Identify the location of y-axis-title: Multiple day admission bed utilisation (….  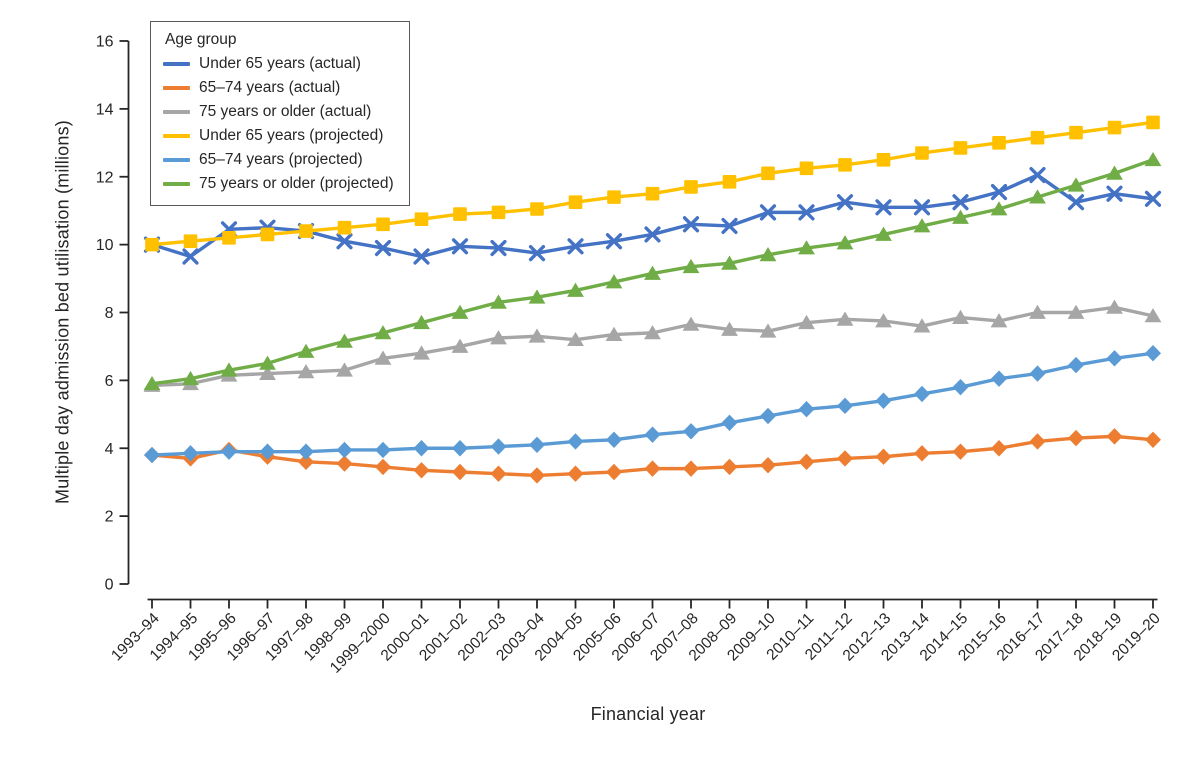
(62, 312).